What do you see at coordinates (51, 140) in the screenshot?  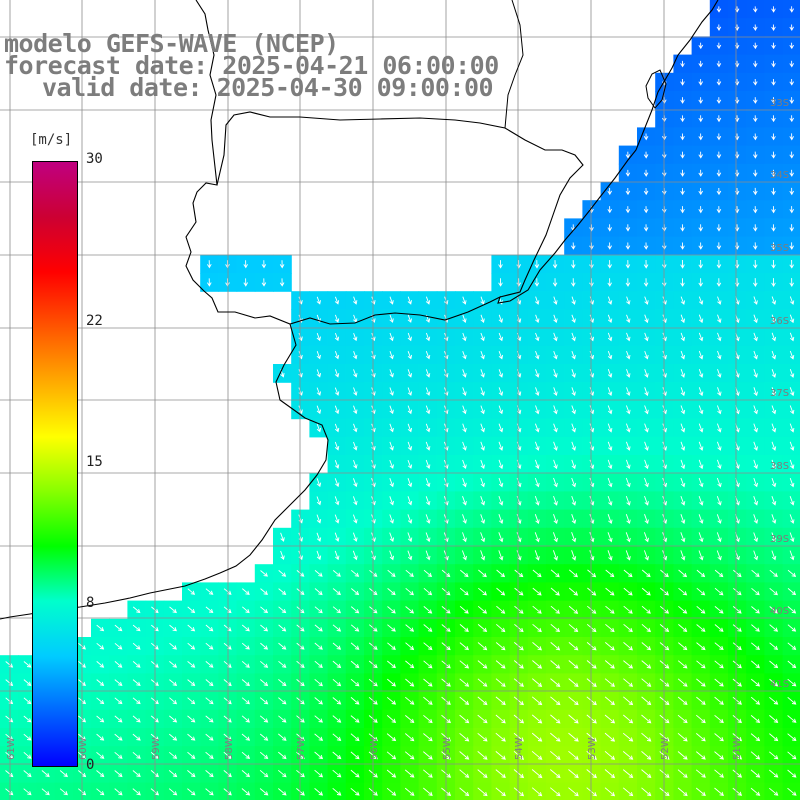 I see `colorbar-unit: [m/s]` at bounding box center [51, 140].